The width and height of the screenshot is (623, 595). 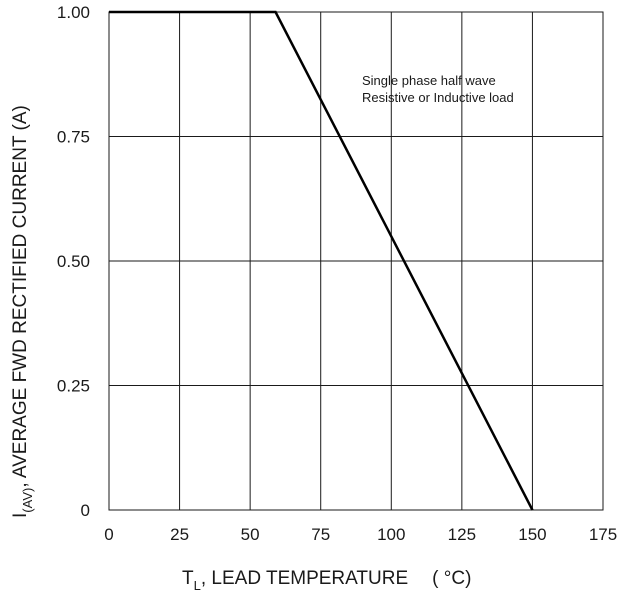 I want to click on x-axis-label-sub: L, so click(x=197, y=585).